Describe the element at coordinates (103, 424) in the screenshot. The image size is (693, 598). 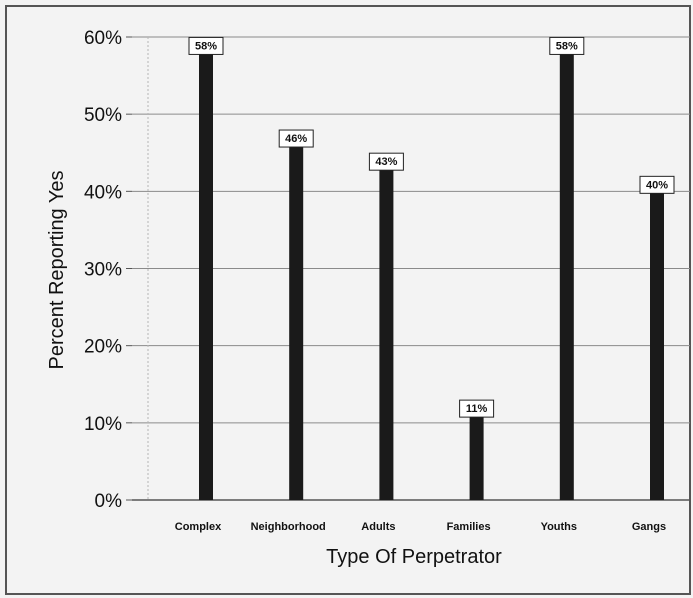
I see `y-tick-label: 10%` at that location.